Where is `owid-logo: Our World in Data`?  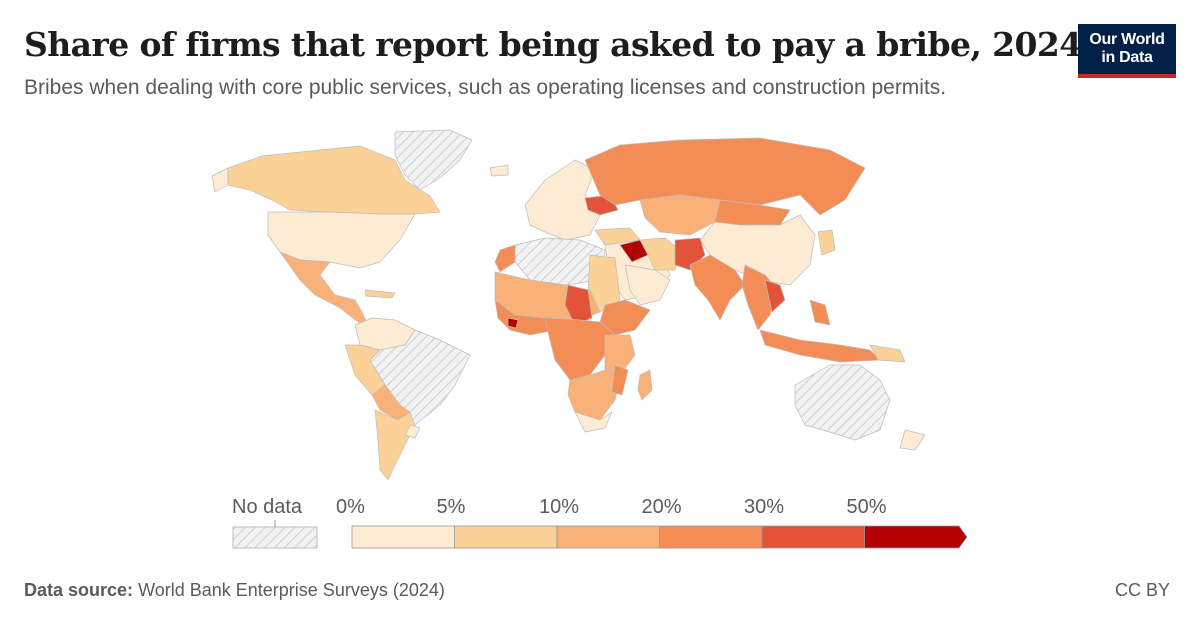 owid-logo: Our World in Data is located at coordinates (1127, 51).